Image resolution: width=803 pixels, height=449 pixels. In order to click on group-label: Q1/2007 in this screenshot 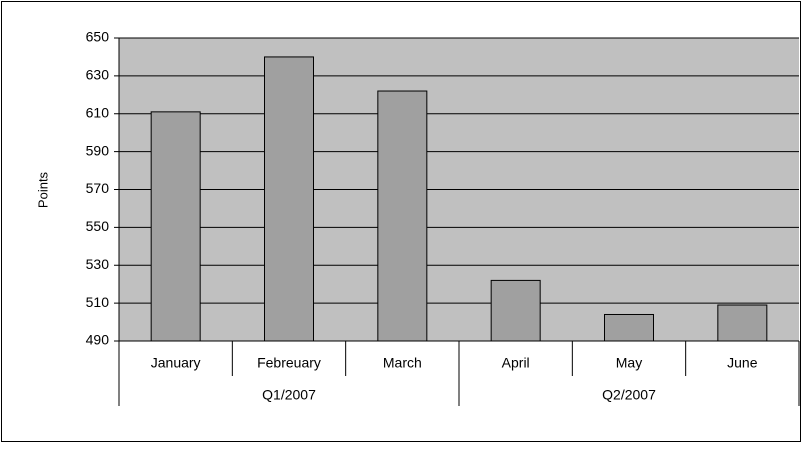, I will do `click(289, 395)`.